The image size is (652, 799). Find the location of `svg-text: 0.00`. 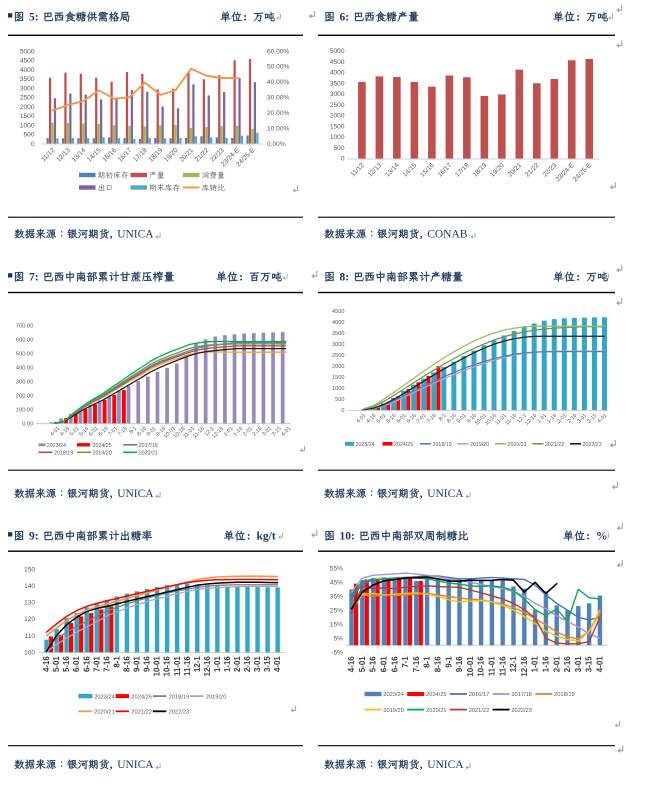

svg-text: 0.00 is located at coordinates (27, 424).